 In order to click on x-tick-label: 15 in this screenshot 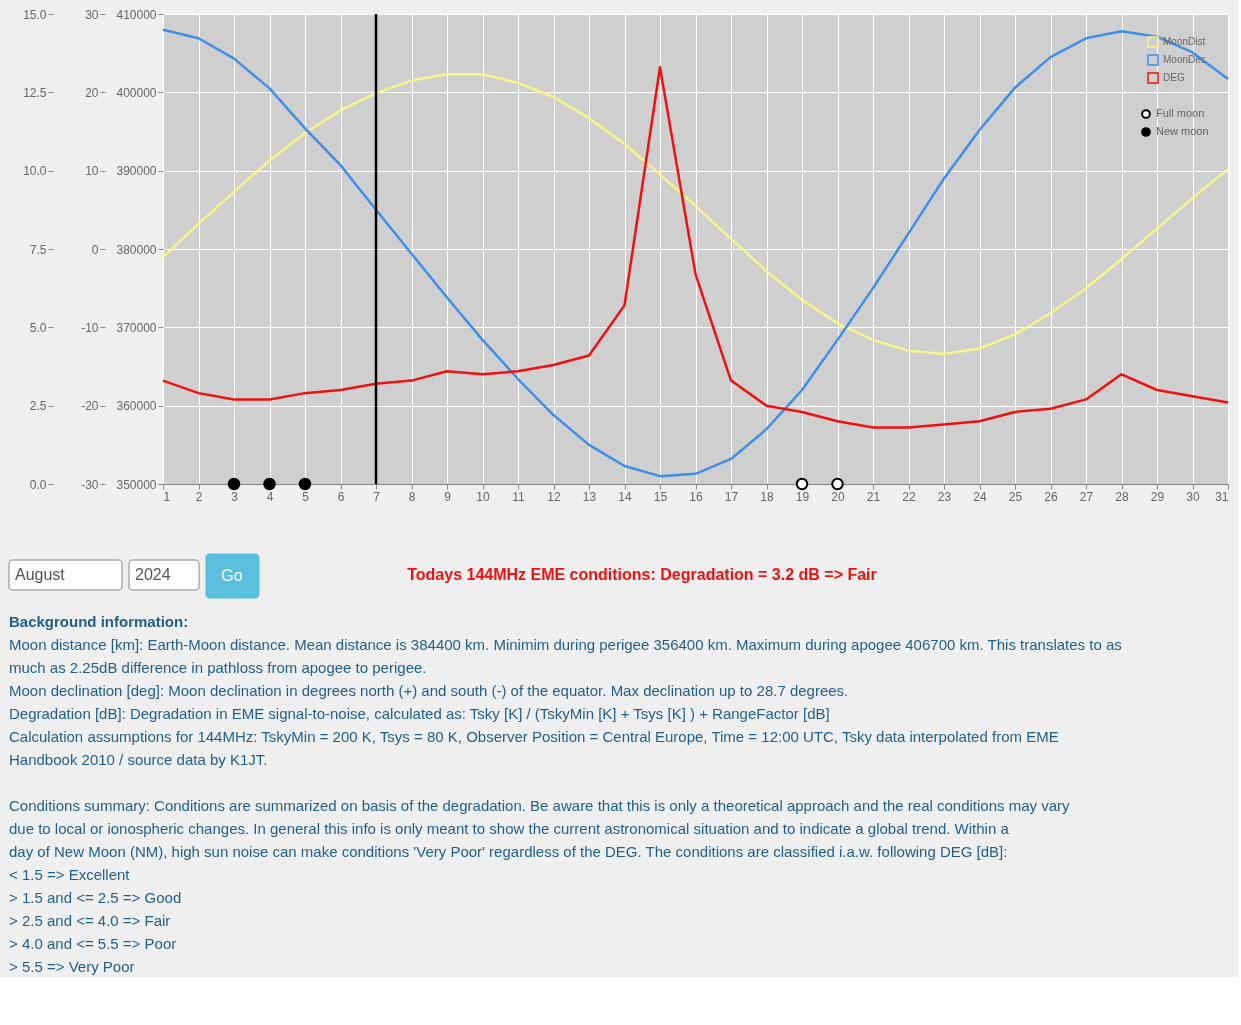, I will do `click(660, 496)`.